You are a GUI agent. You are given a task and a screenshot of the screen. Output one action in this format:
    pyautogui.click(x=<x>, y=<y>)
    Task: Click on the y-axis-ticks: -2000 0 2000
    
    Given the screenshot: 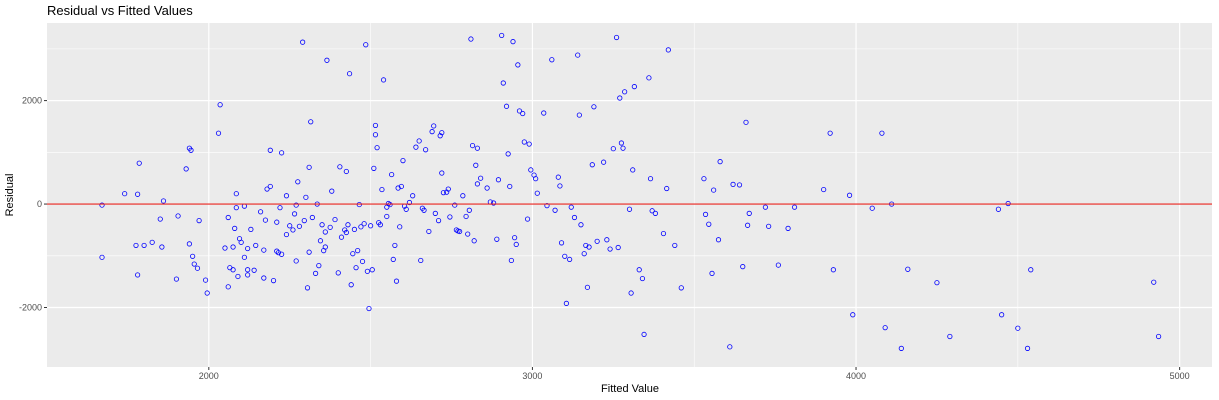 What is the action you would take?
    pyautogui.click(x=33, y=204)
    